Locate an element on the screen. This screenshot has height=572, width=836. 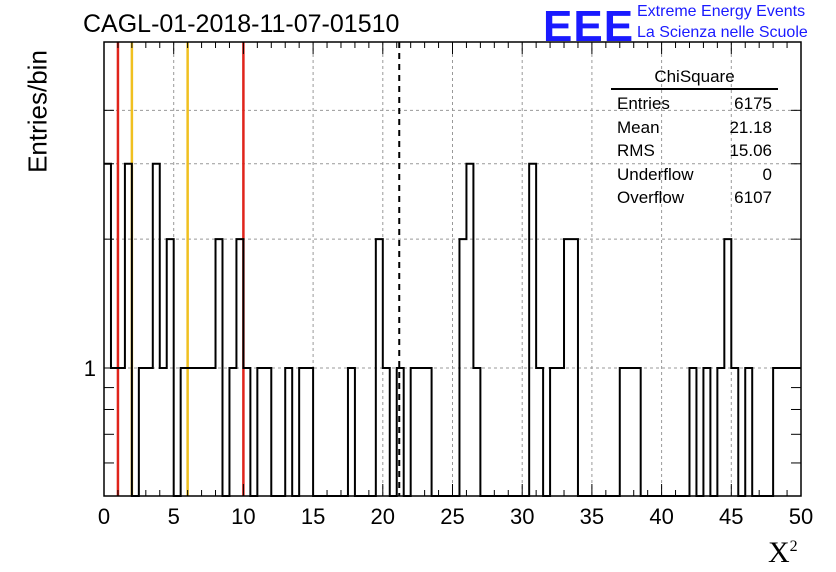
x-axis-label-superscript: 2 is located at coordinates (793, 546).